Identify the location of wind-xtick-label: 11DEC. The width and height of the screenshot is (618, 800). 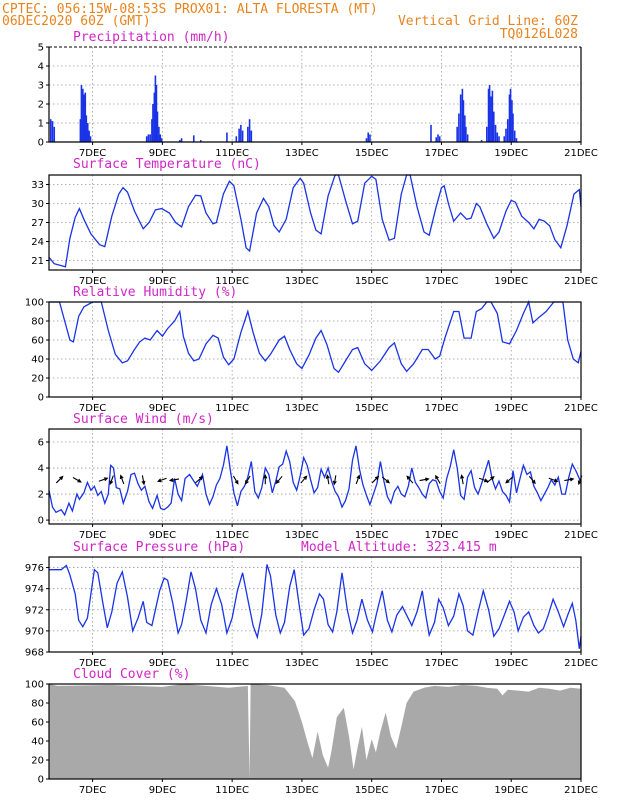
(232, 535).